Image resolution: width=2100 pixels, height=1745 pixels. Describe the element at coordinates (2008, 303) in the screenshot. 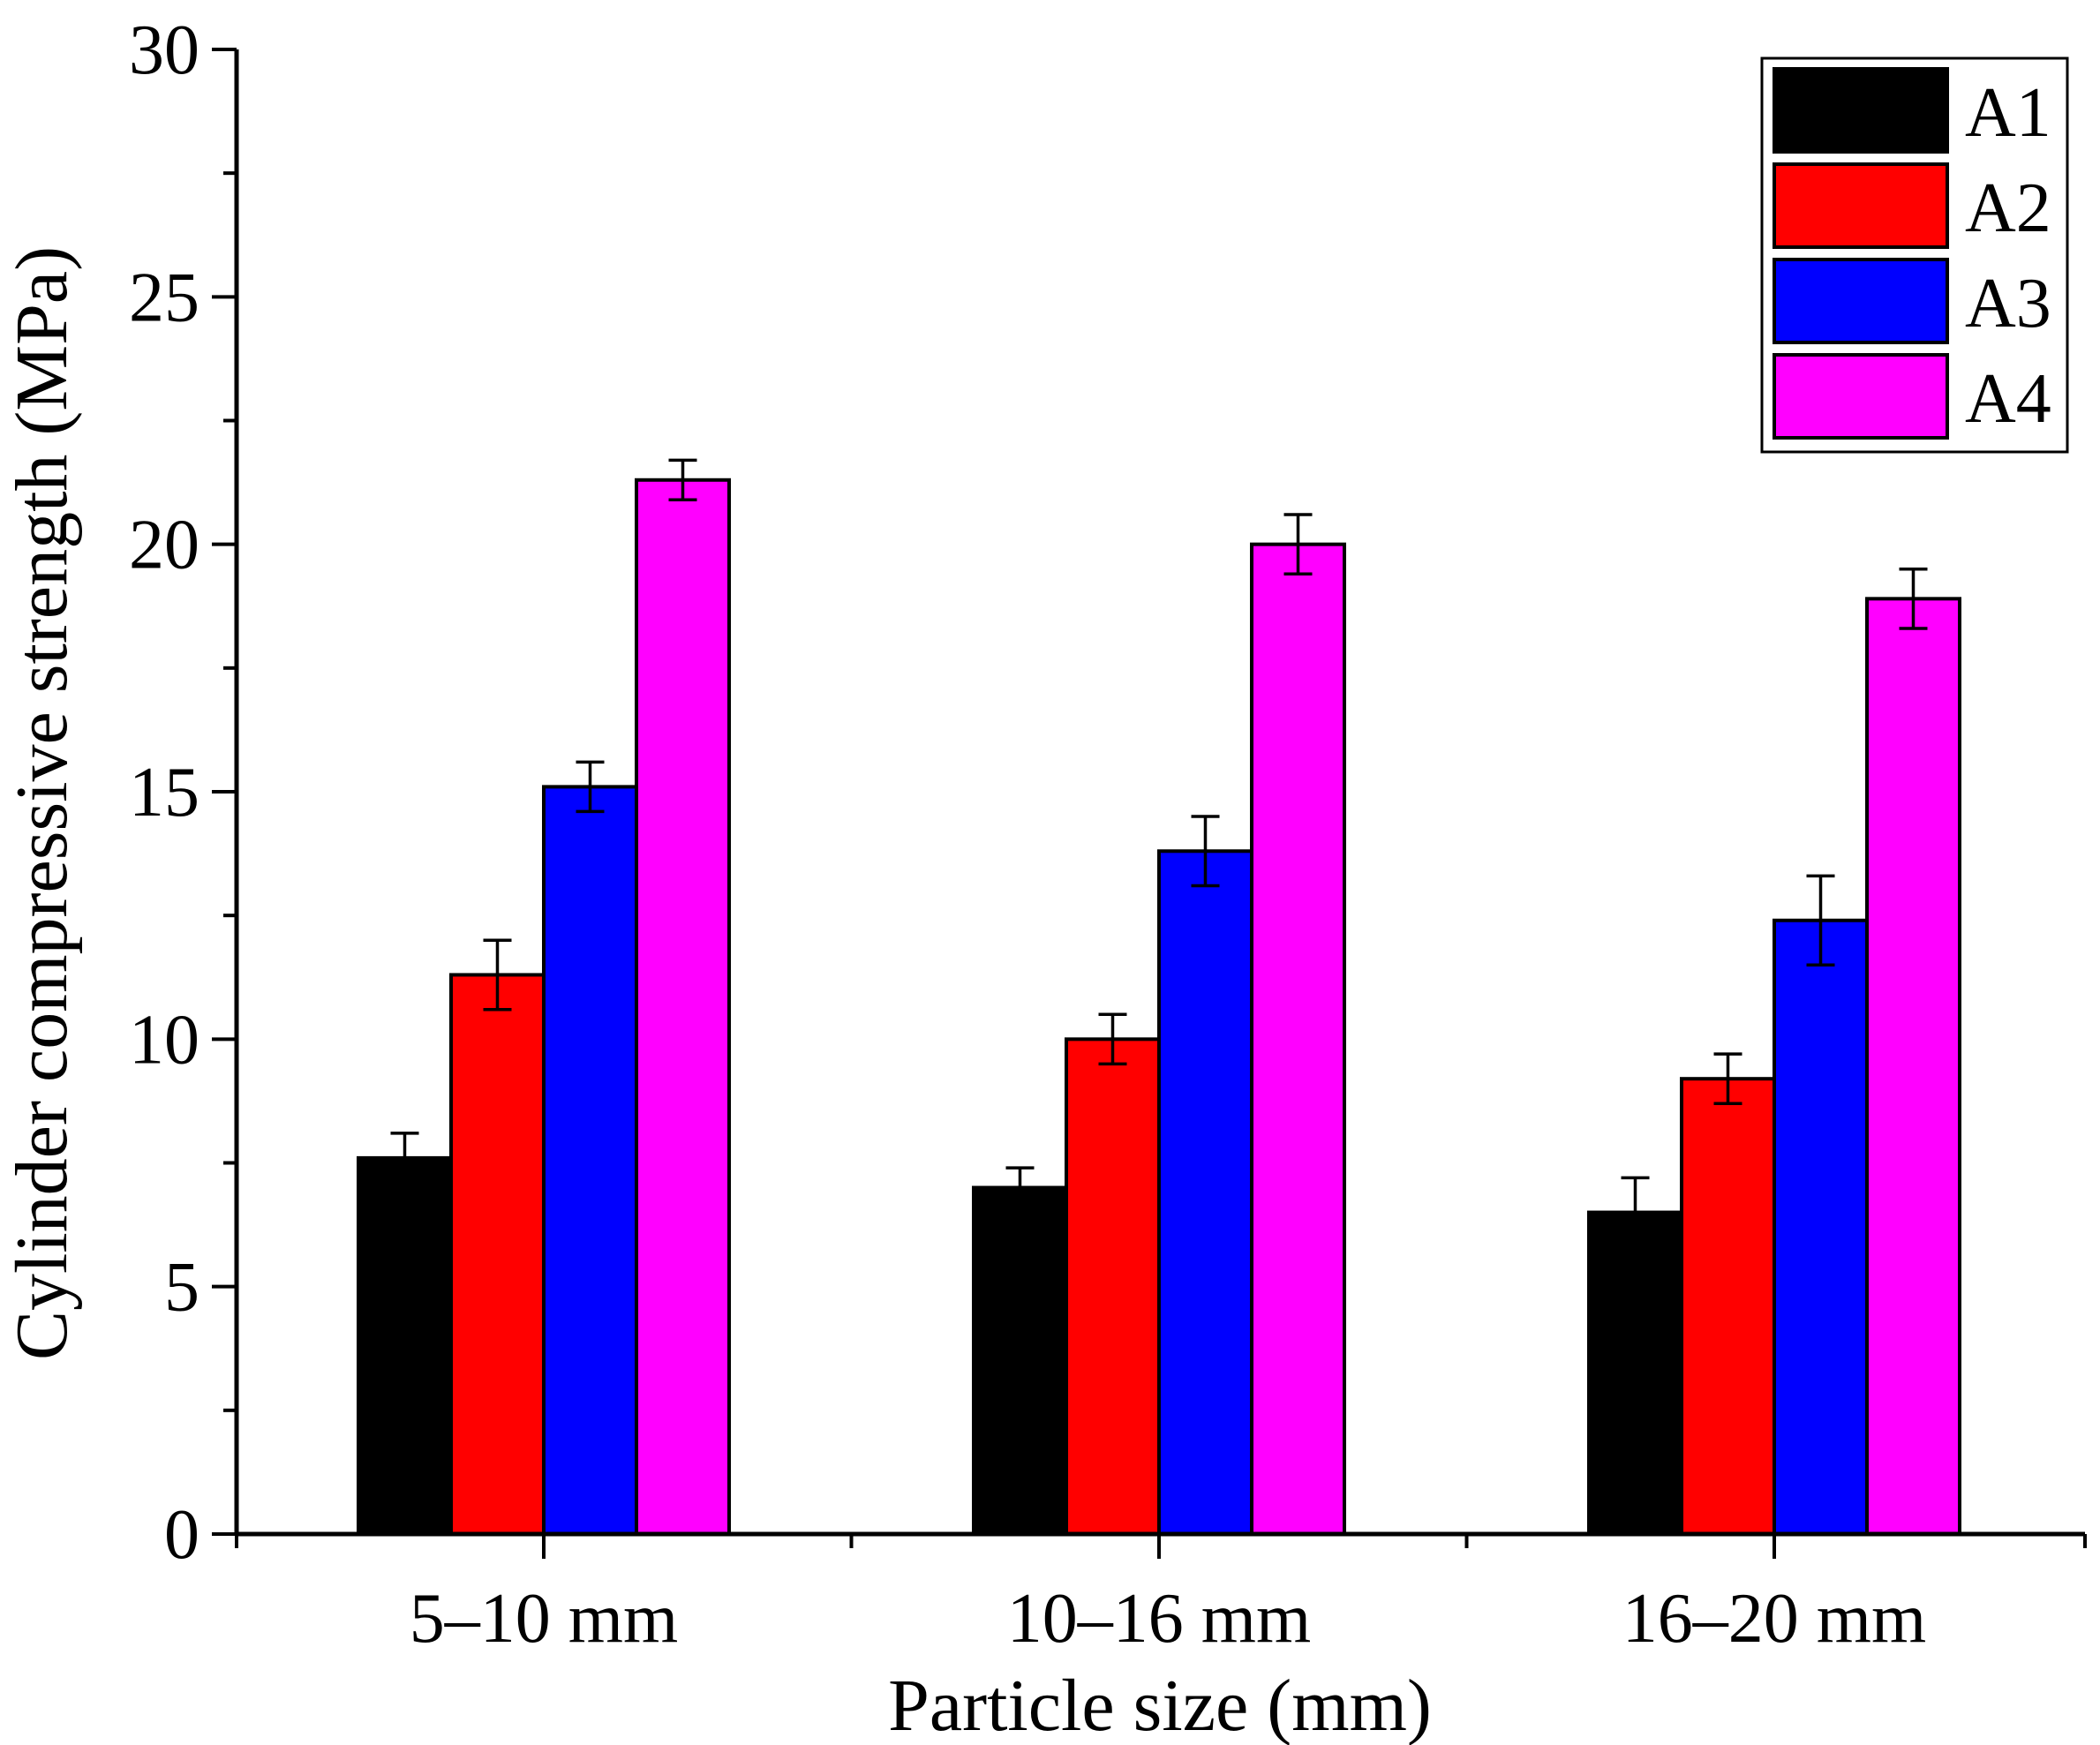

I see `legend-label-a3: A3` at that location.